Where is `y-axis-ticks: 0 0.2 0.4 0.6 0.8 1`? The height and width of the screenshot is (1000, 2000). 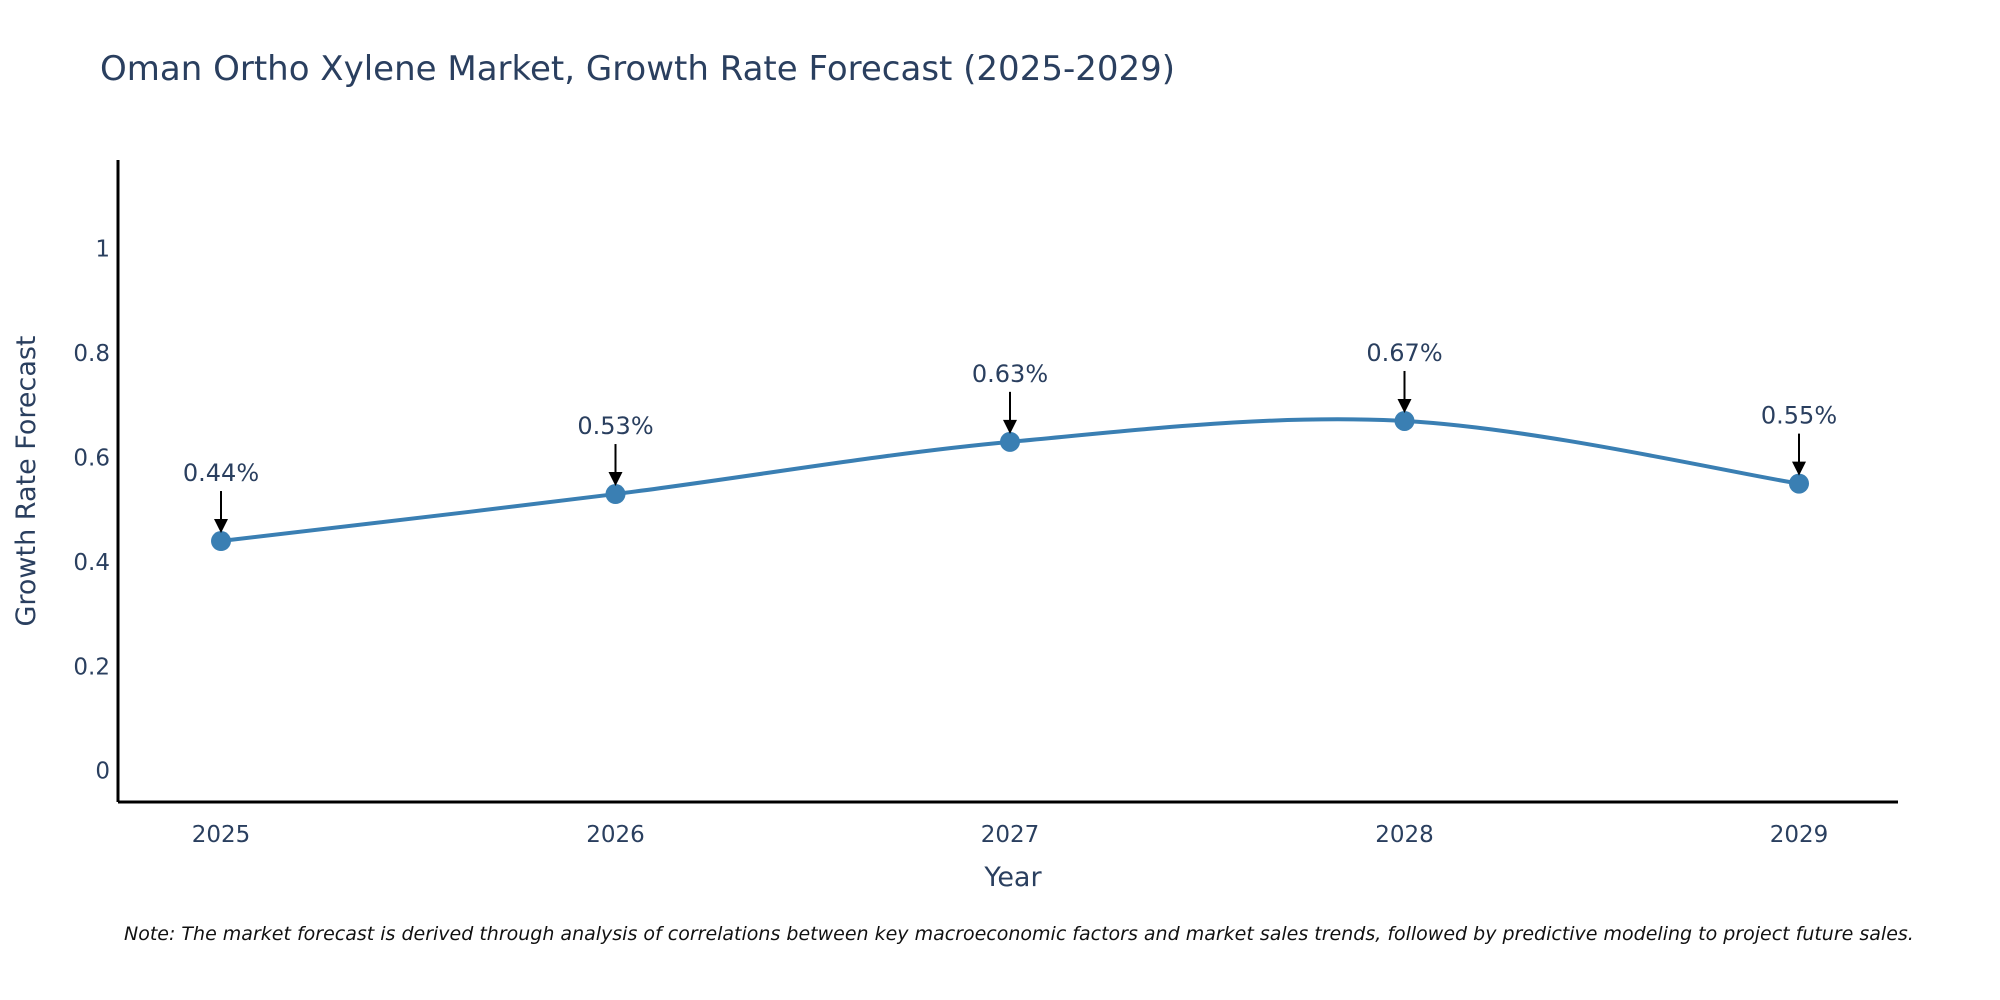
y-axis-ticks: 0 0.2 0.4 0.6 0.8 1 is located at coordinates (91, 511).